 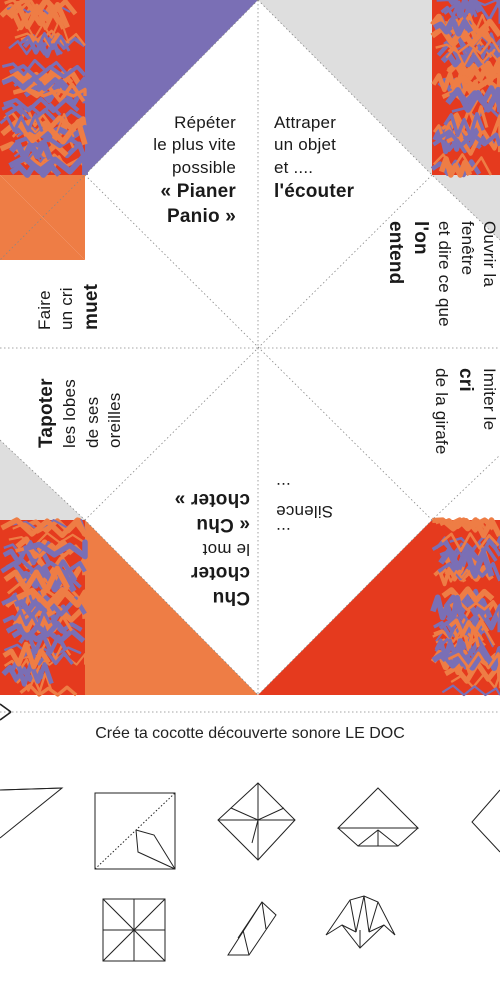 What do you see at coordinates (70, 413) in the screenshot?
I see `flap-left-lower-line: les lobes` at bounding box center [70, 413].